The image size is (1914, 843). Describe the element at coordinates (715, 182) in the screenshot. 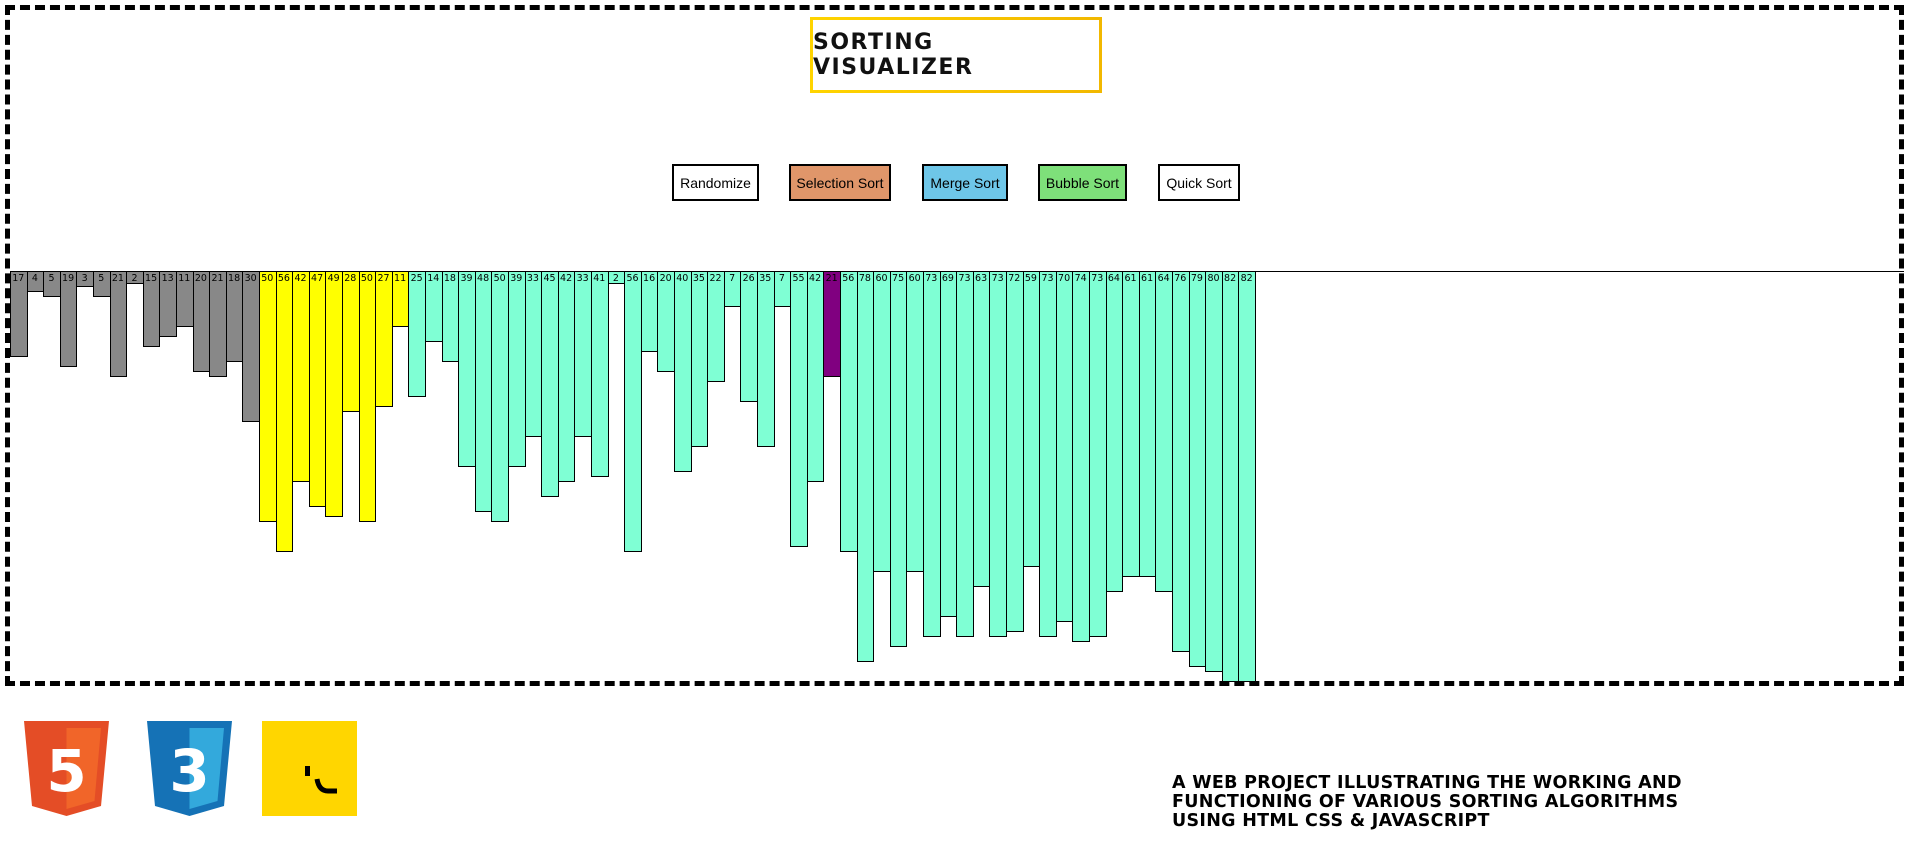

I see `randomize-button: Randomize` at that location.